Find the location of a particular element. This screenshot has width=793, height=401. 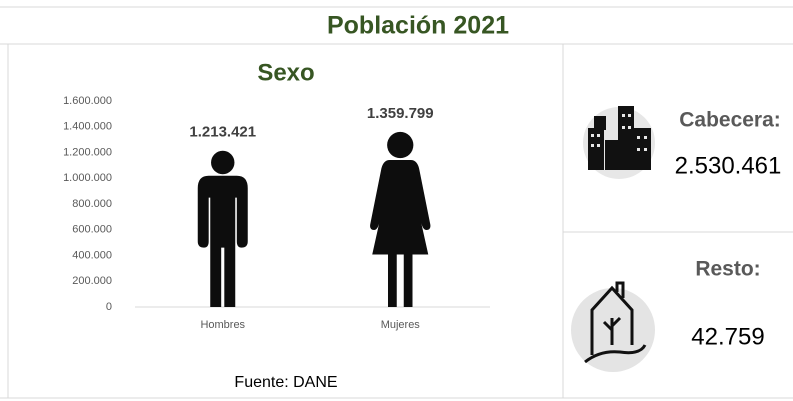

house-icon is located at coordinates (615, 322).